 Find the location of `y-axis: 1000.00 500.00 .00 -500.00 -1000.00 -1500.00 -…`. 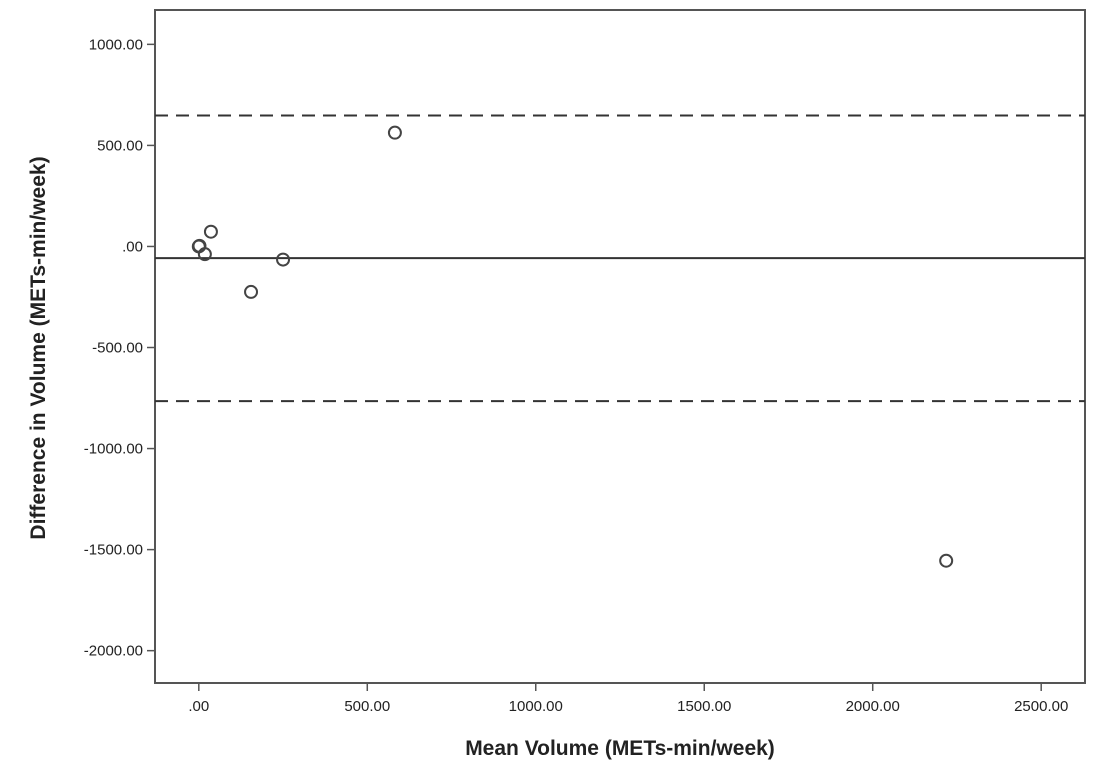

y-axis: 1000.00 500.00 .00 -500.00 -1000.00 -1500.00 -… is located at coordinates (119, 348).